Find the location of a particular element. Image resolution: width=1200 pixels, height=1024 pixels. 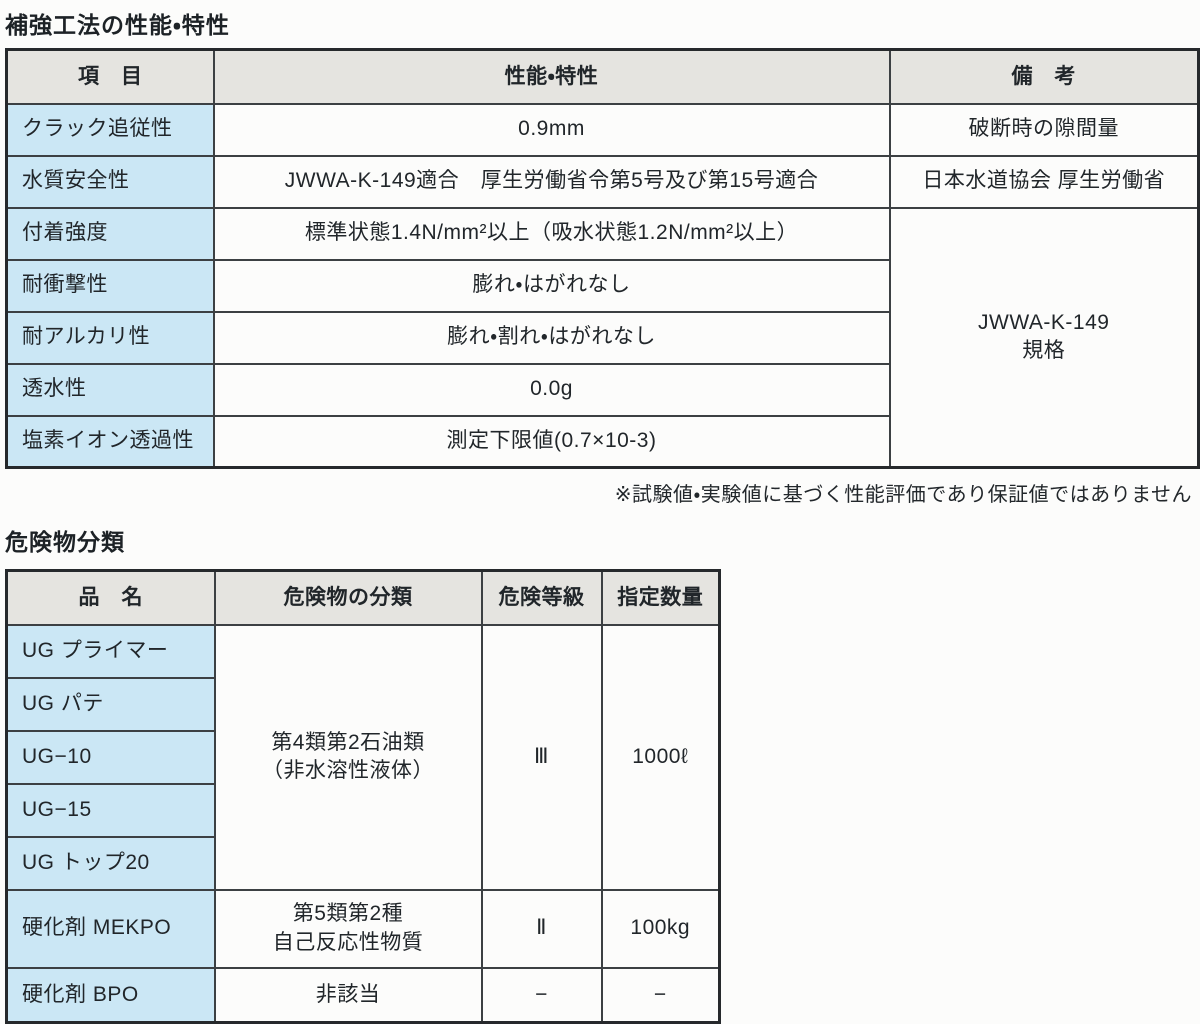

merged-note-cell: JWWA-K-149 規格 is located at coordinates (1044, 337).